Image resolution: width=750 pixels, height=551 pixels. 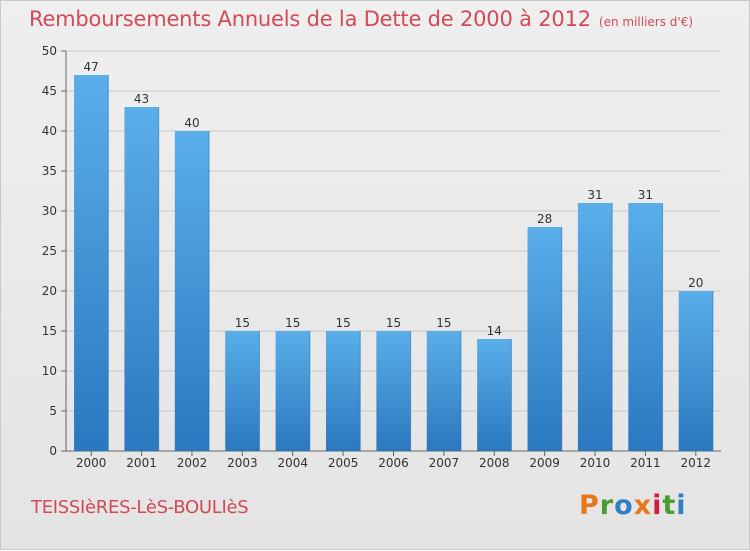 What do you see at coordinates (544, 219) in the screenshot?
I see `data-label: 28` at bounding box center [544, 219].